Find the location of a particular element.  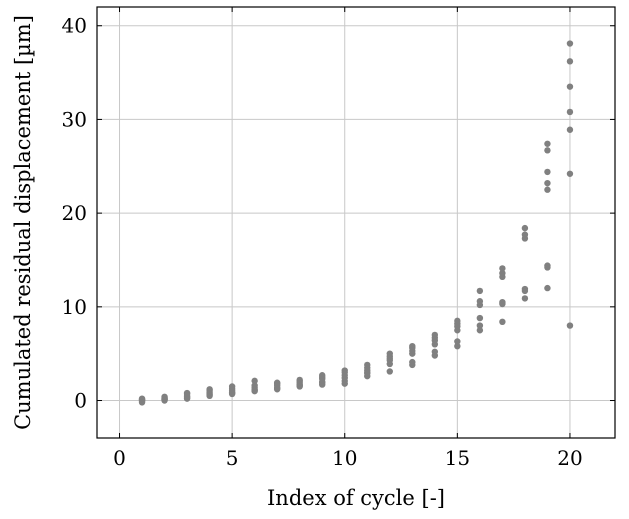

x-tick-labels: 0 5 10 15 20 is located at coordinates (348, 458).